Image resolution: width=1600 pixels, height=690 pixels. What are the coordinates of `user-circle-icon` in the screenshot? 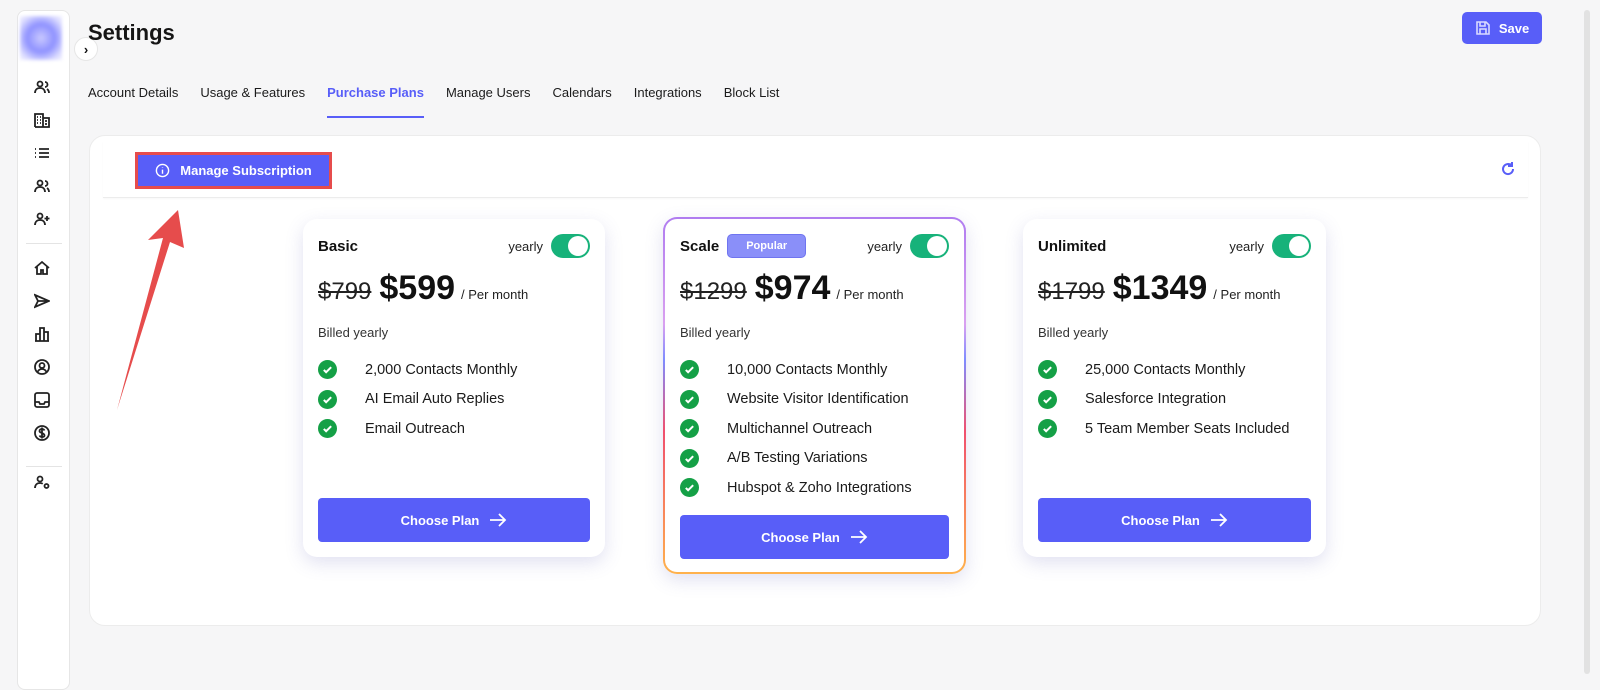 It's located at (42, 367).